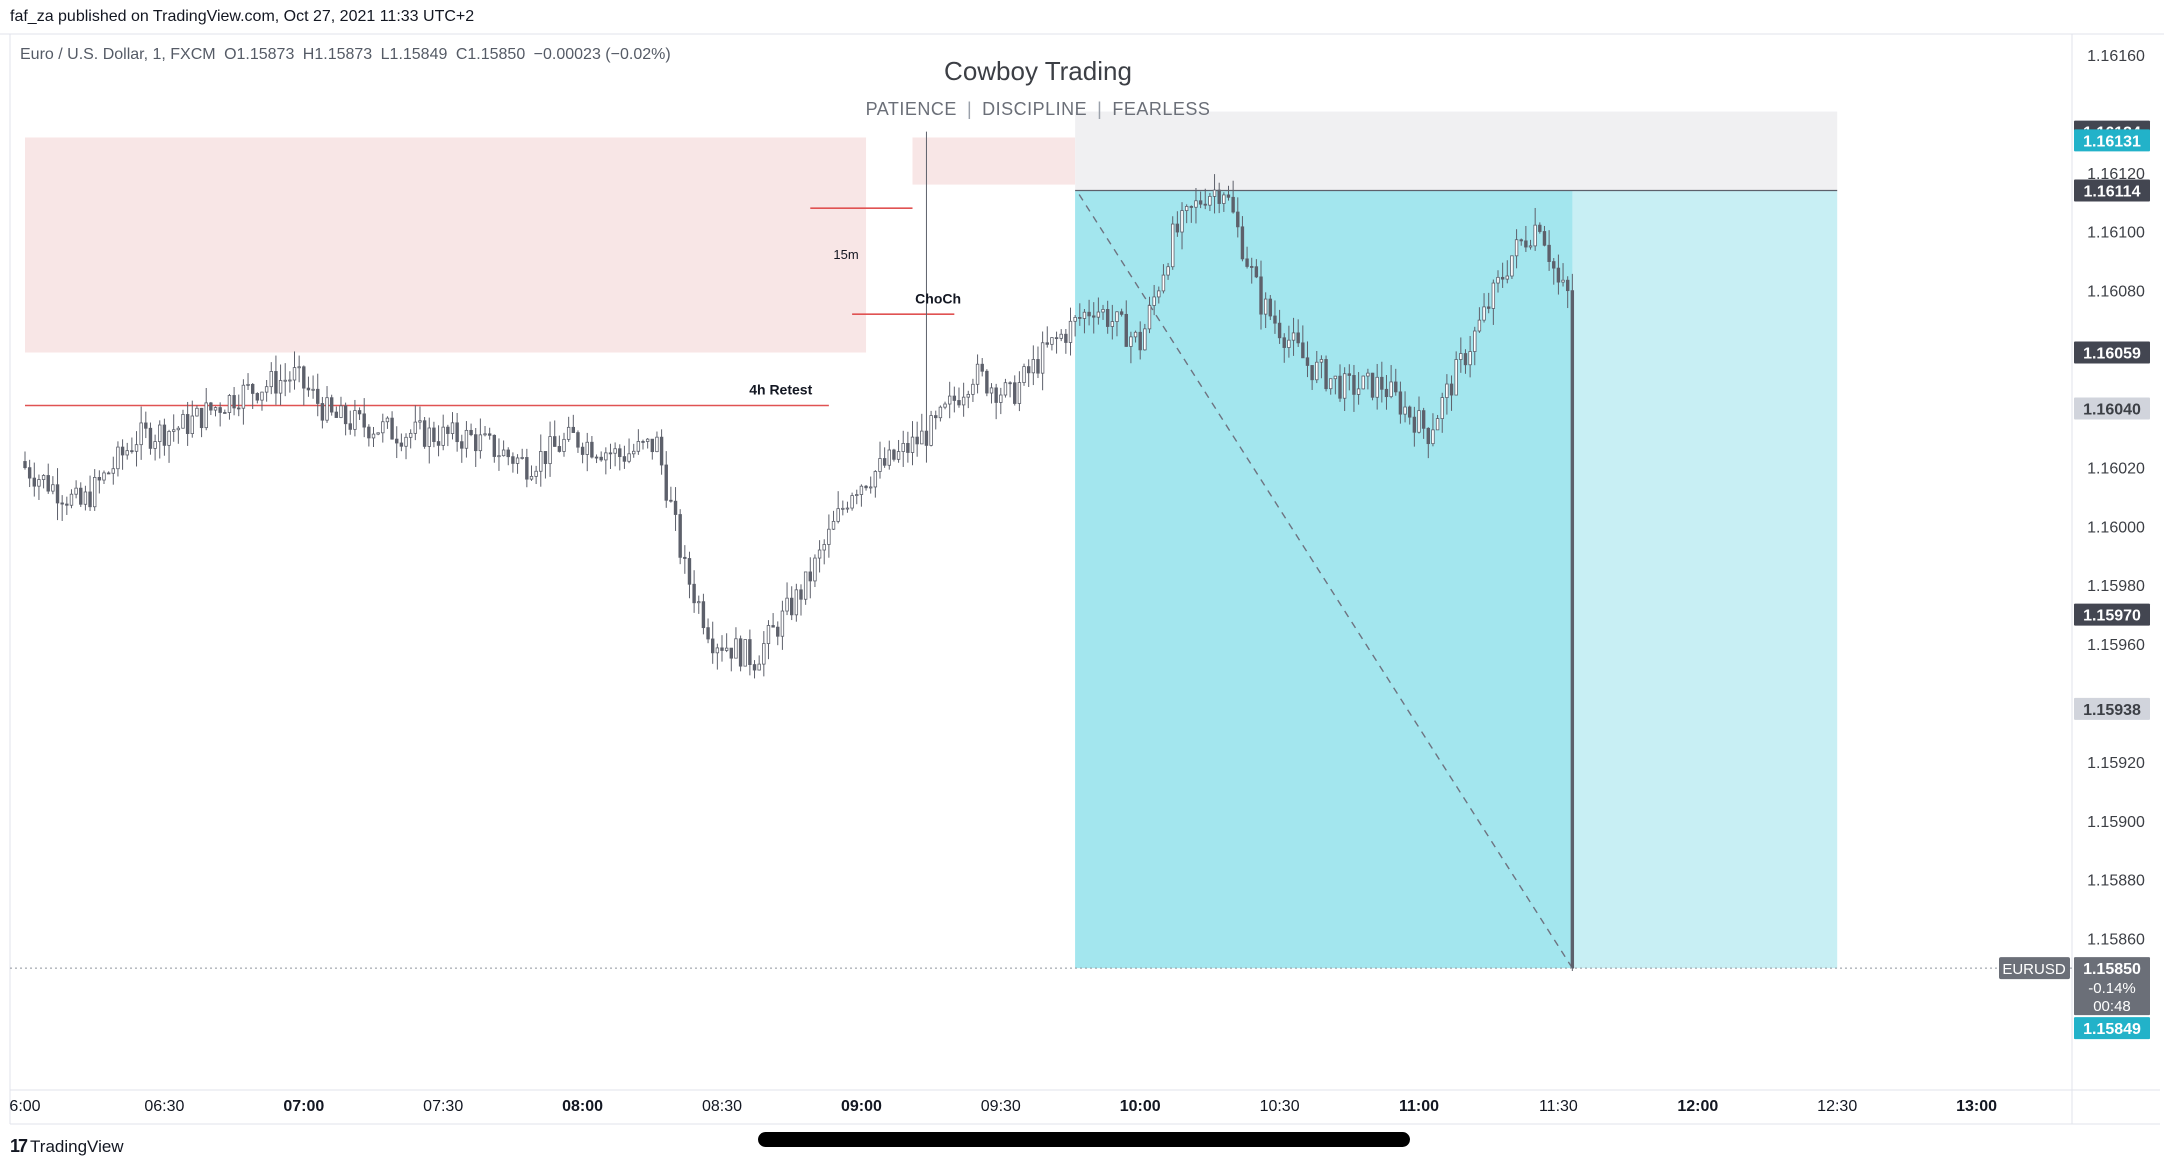  Describe the element at coordinates (2112, 1028) in the screenshot. I see `low-price-badge` at that location.